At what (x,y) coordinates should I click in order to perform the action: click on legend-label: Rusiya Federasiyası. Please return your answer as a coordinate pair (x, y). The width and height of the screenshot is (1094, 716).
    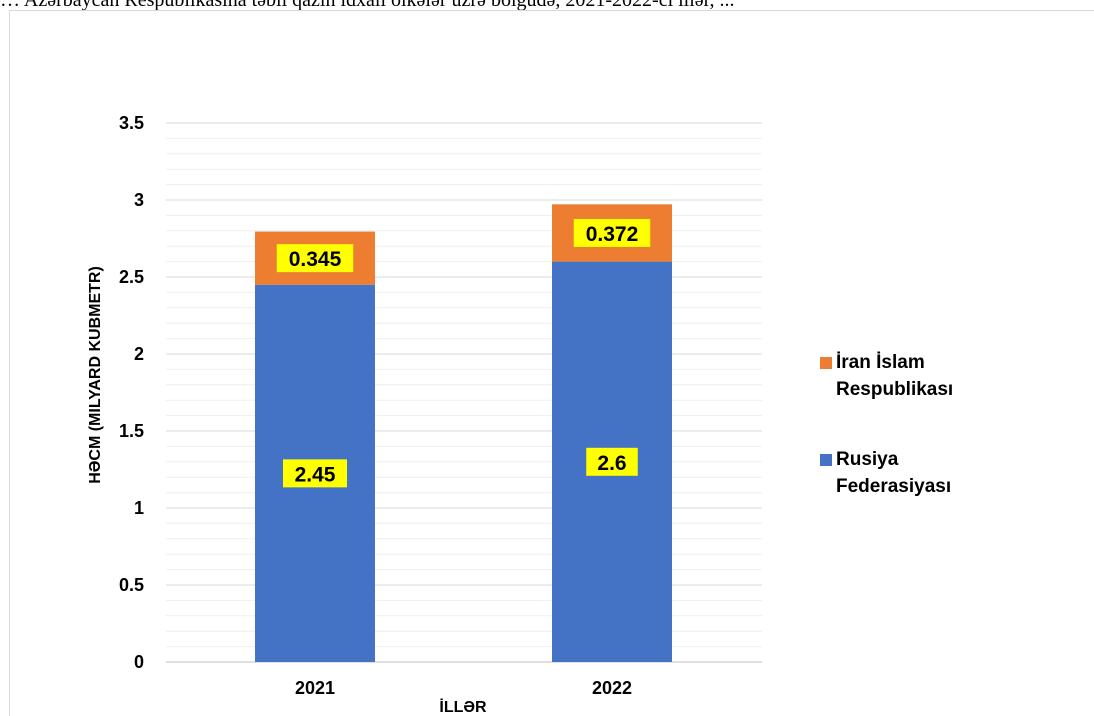
    Looking at the image, I should click on (893, 473).